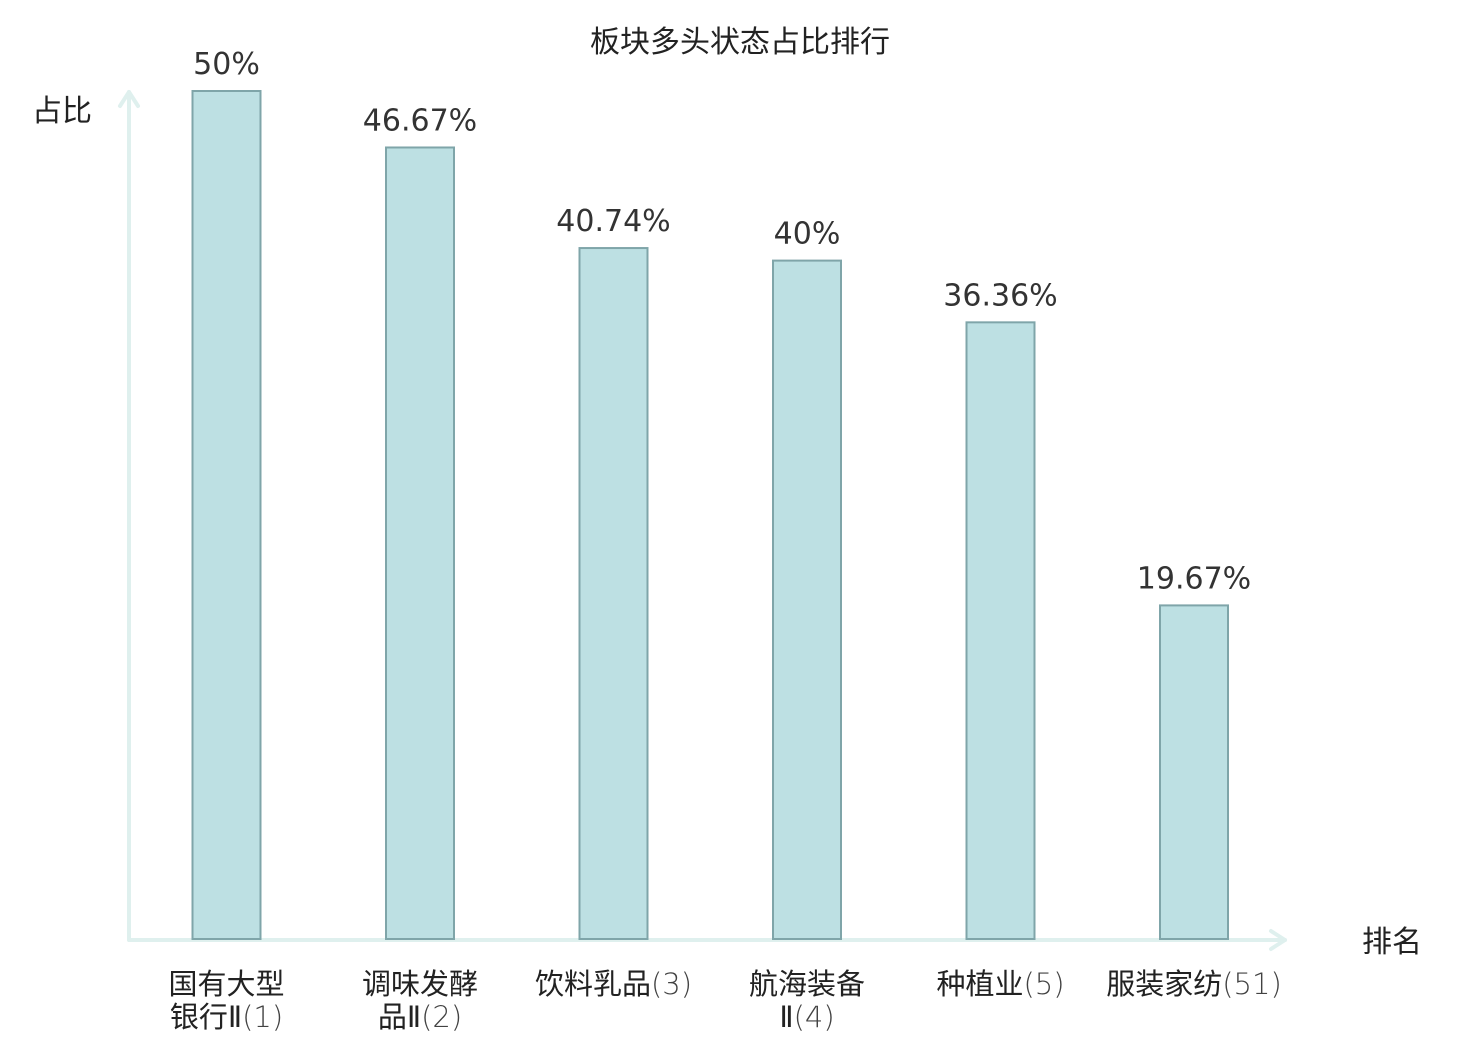 The width and height of the screenshot is (1480, 1040). I want to click on category-label-2-line-1: 调味发酵, so click(420, 984).